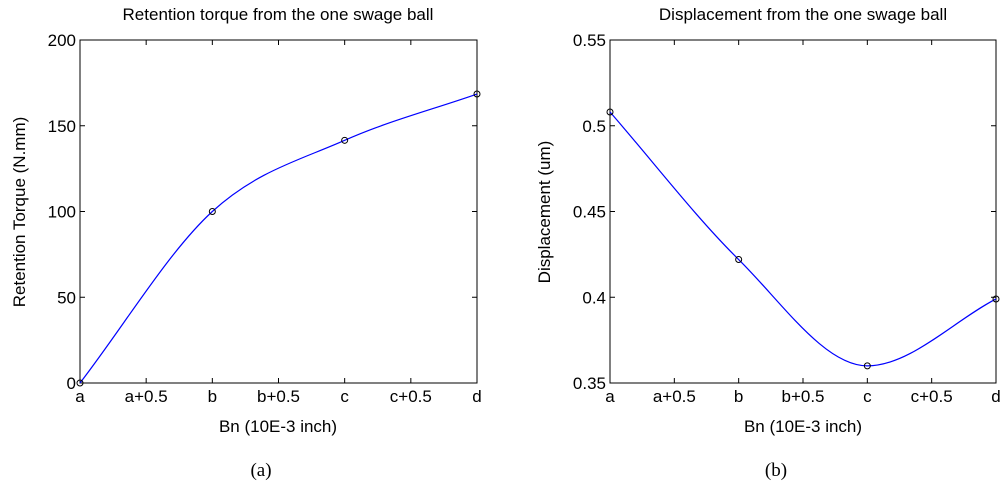 This screenshot has width=1006, height=489. What do you see at coordinates (260, 470) in the screenshot?
I see `figure-caption: (a)` at bounding box center [260, 470].